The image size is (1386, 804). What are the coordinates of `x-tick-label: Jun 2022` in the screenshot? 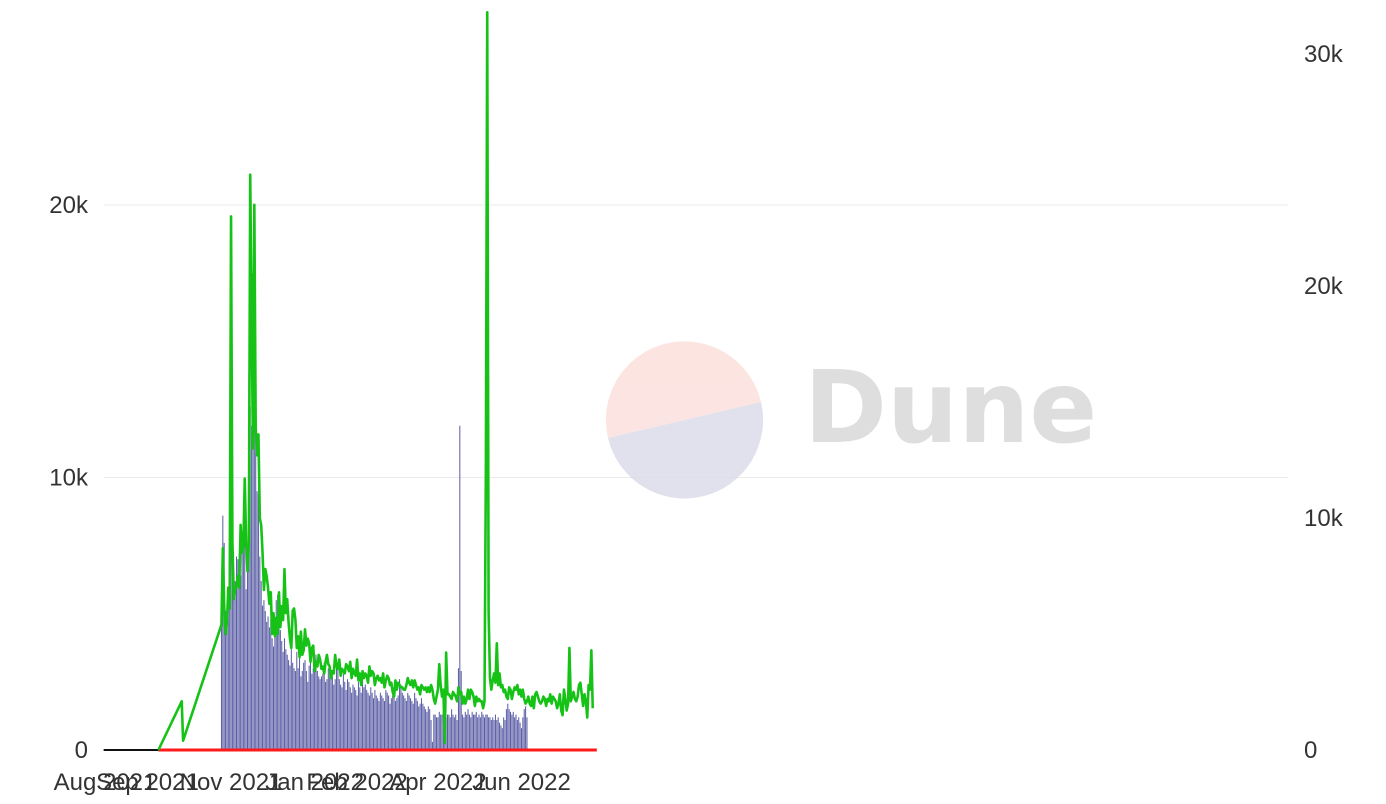 It's located at (521, 782).